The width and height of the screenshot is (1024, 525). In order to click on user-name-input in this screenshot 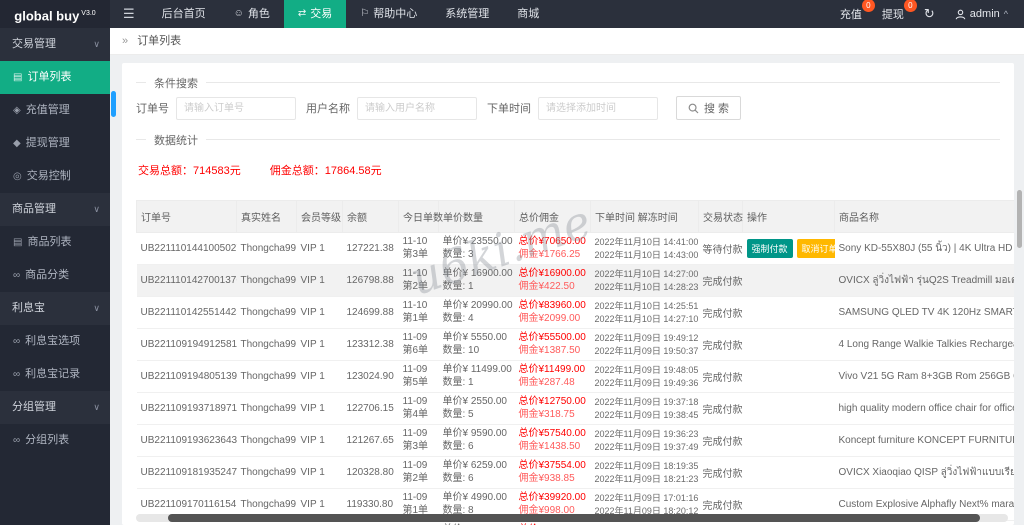, I will do `click(417, 108)`.